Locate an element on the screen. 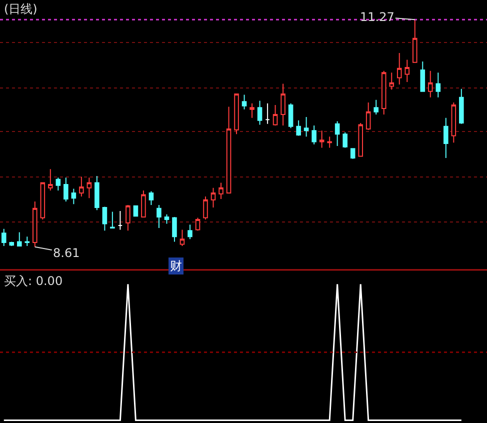 This screenshot has width=487, height=423. annotation: 8.61 is located at coordinates (66, 253).